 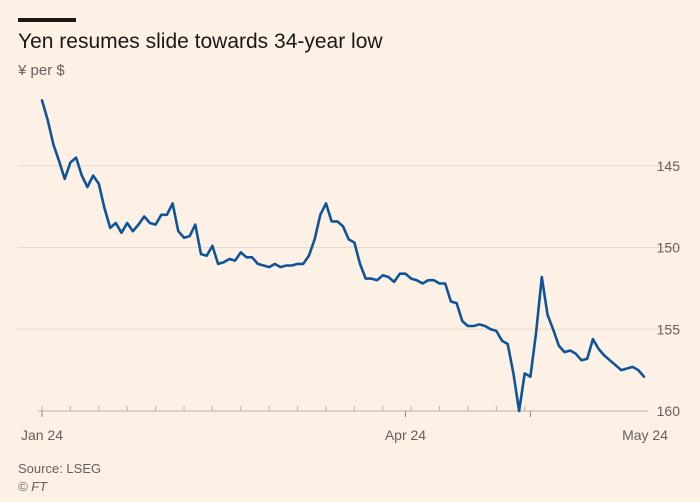 I want to click on x-tick-label-1: Apr 24, so click(x=405, y=435).